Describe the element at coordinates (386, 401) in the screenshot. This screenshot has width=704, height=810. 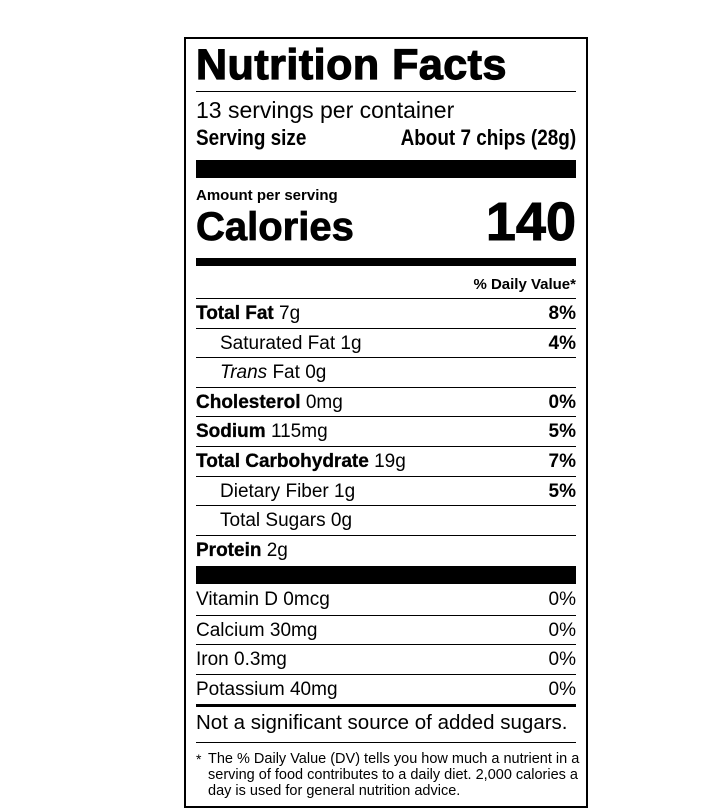
I see `nutrient-row: Cholesterol 0mg 0%` at that location.